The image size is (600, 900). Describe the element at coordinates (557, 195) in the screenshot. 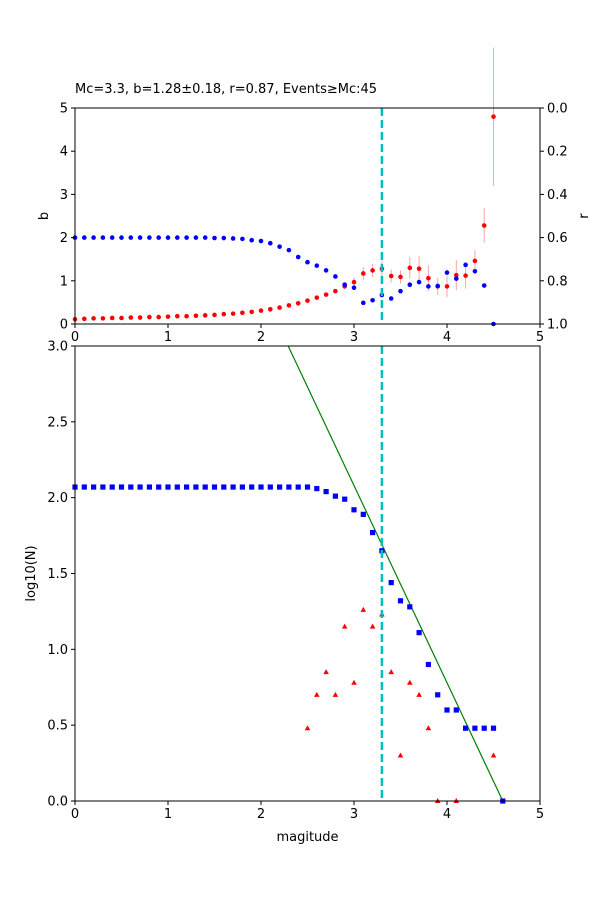

I see `y-right-tick-label: 0.4` at that location.